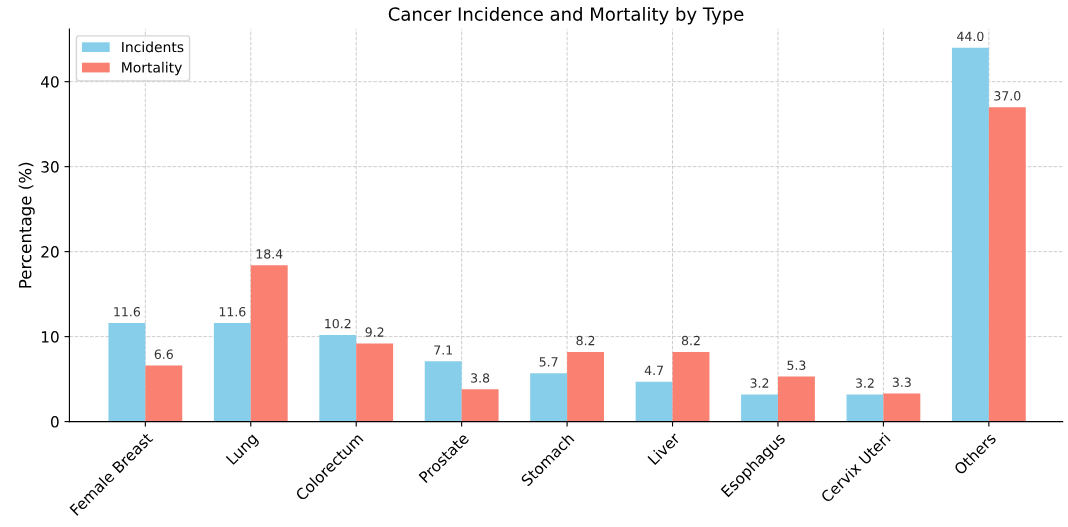 The image size is (1068, 527). Describe the element at coordinates (443, 350) in the screenshot. I see `data-label: 7.1` at that location.